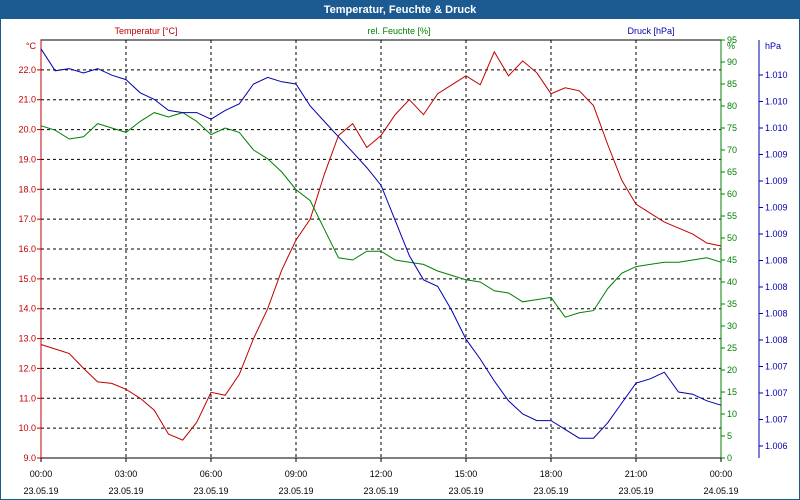 The image size is (800, 500). Describe the element at coordinates (729, 436) in the screenshot. I see `humidity-tick-label: 5` at that location.